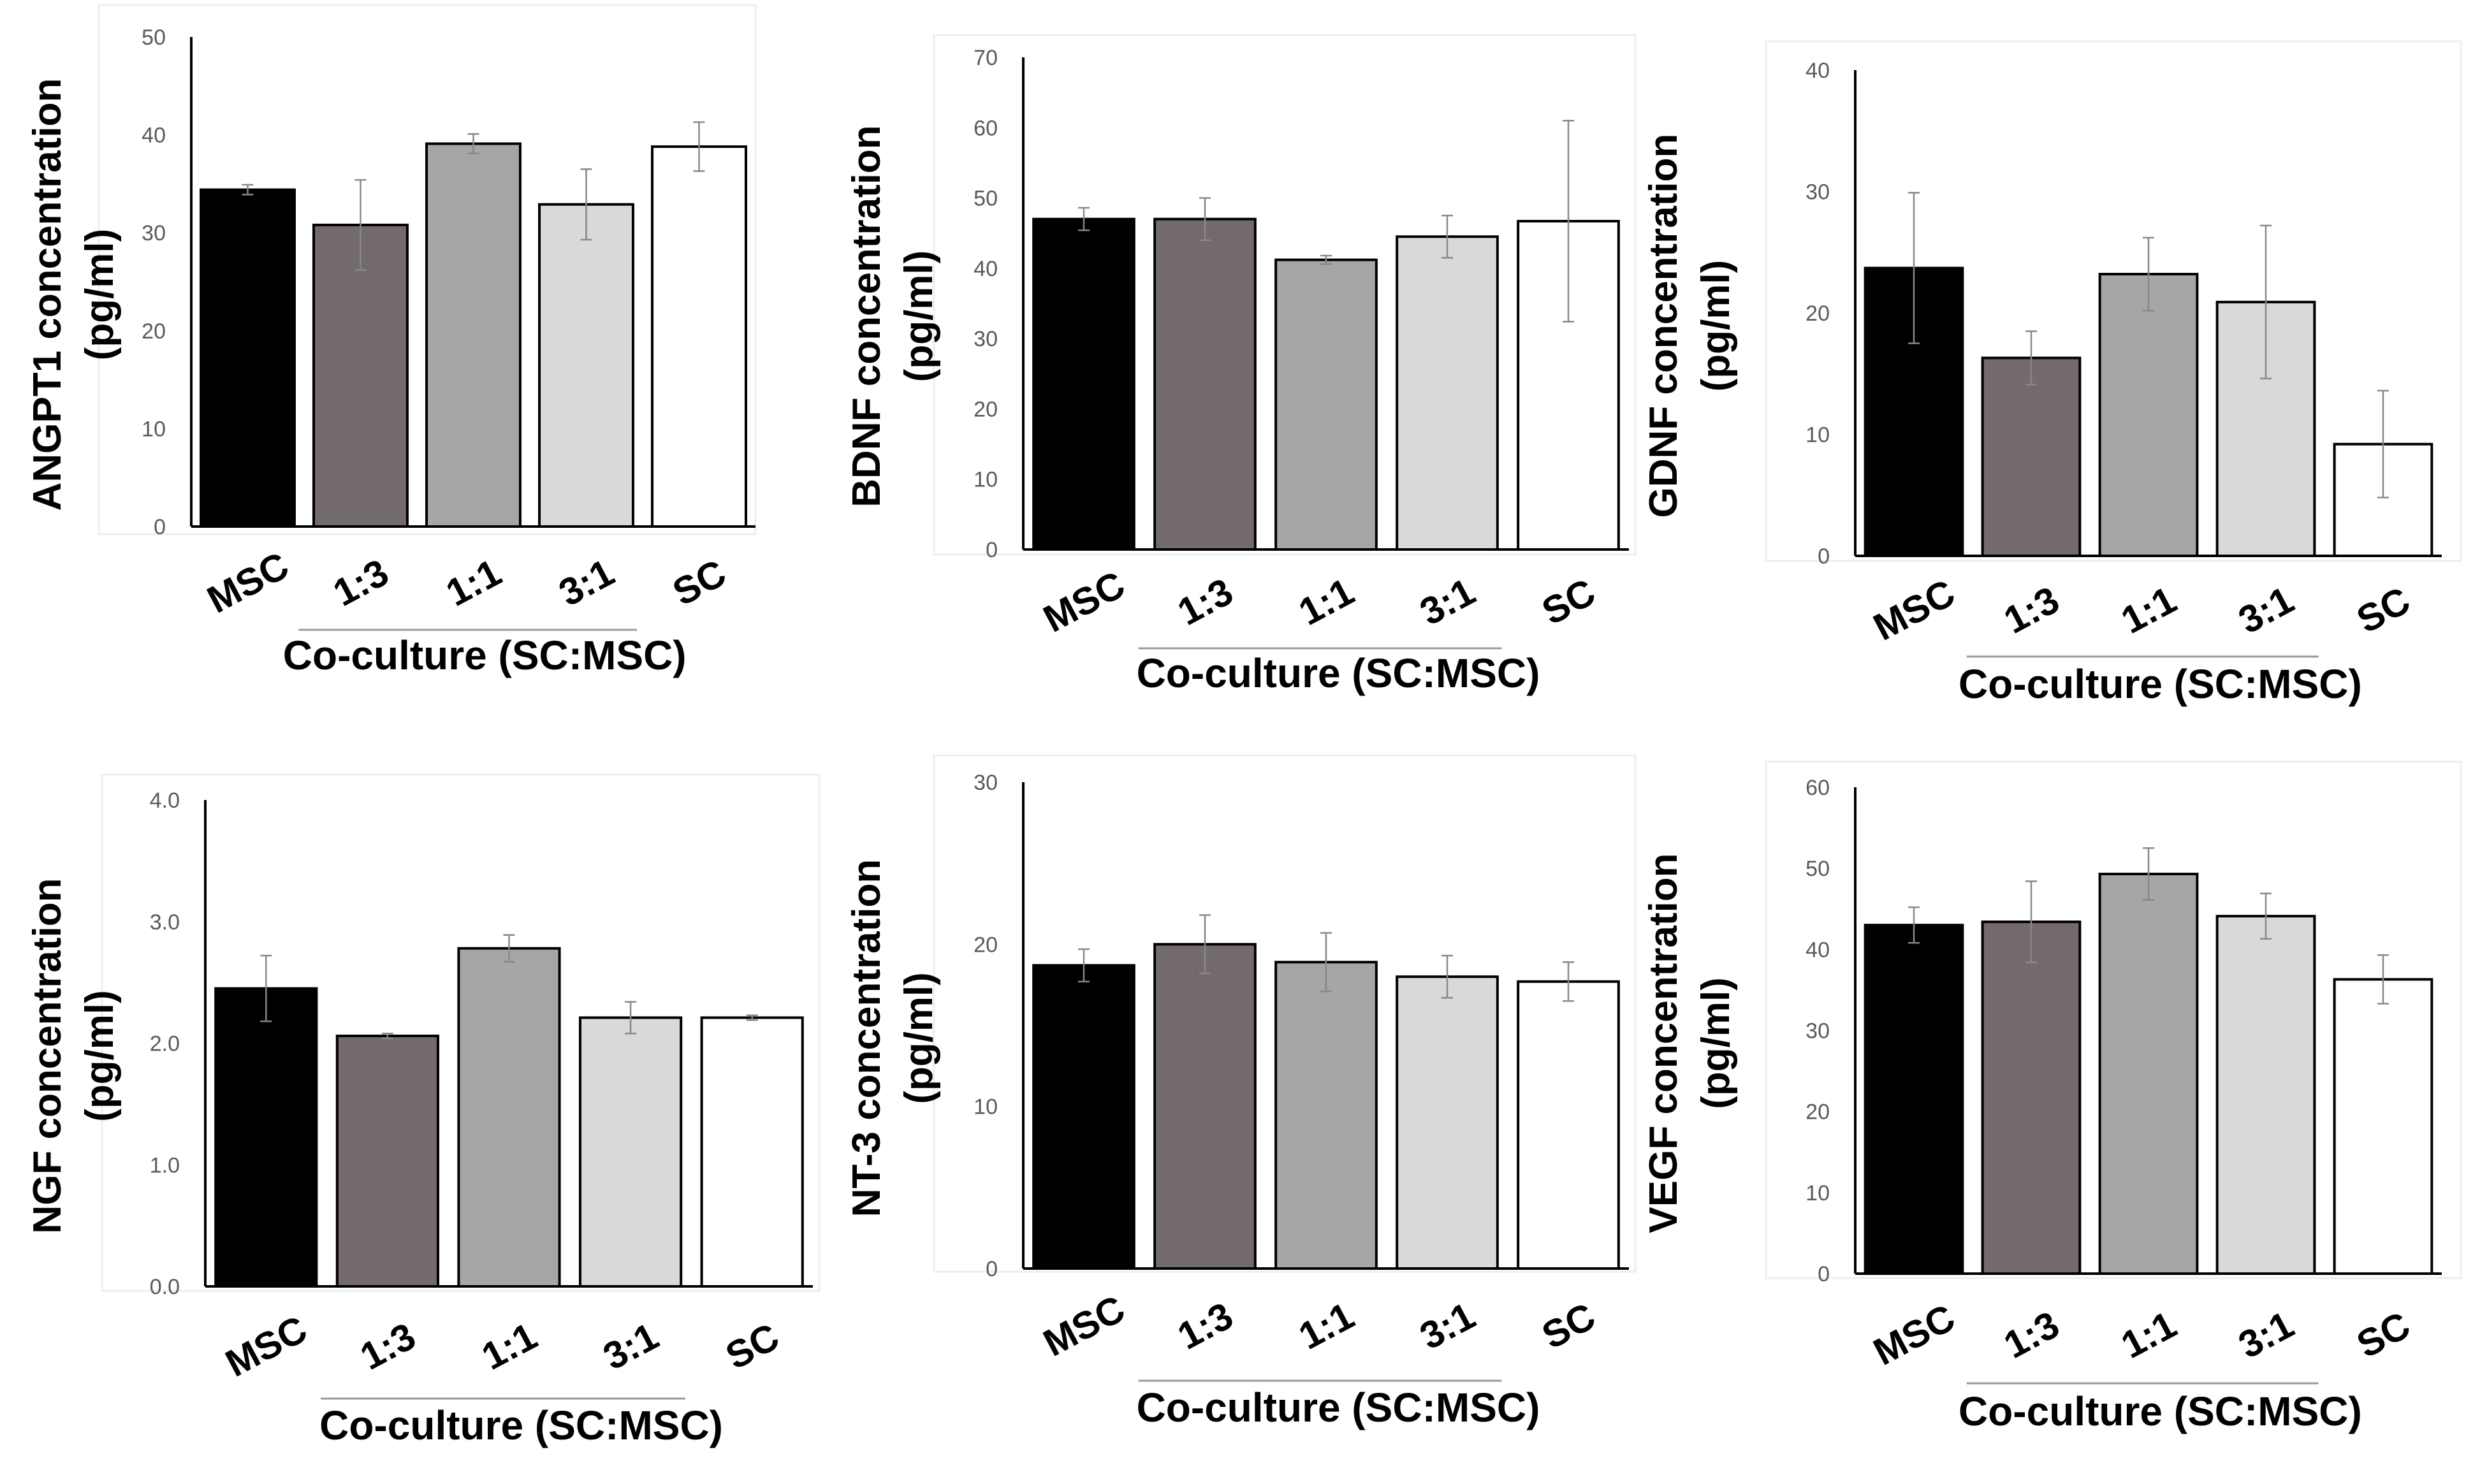 This screenshot has height=1484, width=2466. Describe the element at coordinates (47, 1055) in the screenshot. I see `y-axis-label: NGF concentration` at that location.